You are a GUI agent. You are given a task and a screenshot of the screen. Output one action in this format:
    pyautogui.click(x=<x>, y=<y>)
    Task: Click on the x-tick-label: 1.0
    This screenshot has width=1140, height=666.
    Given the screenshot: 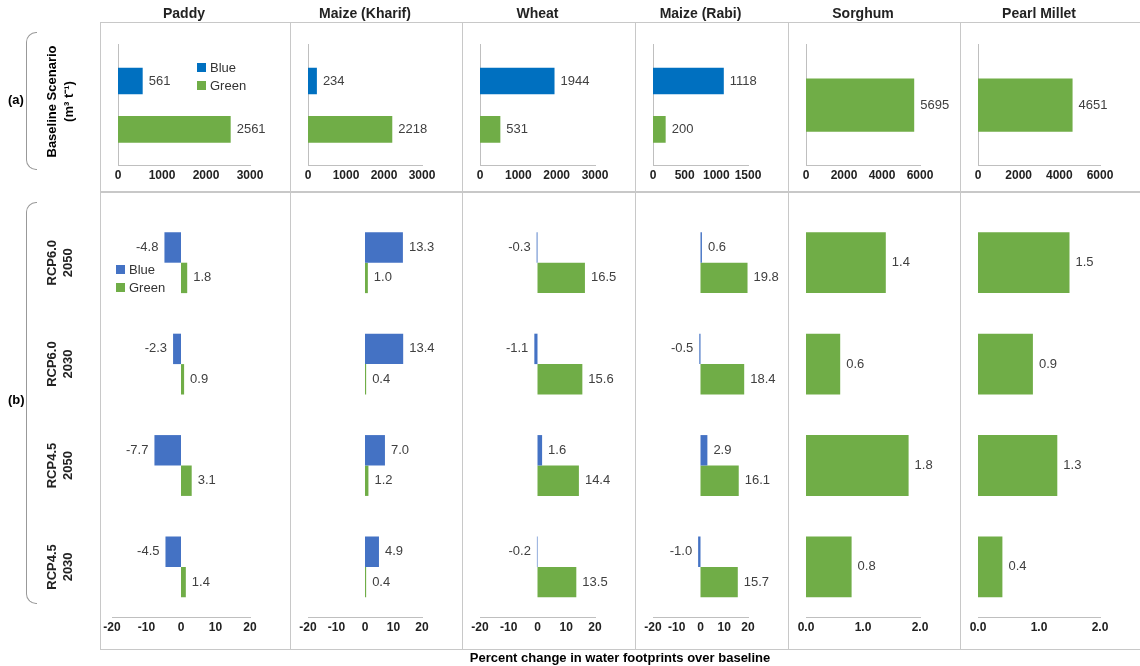 What is the action you would take?
    pyautogui.click(x=1039, y=627)
    